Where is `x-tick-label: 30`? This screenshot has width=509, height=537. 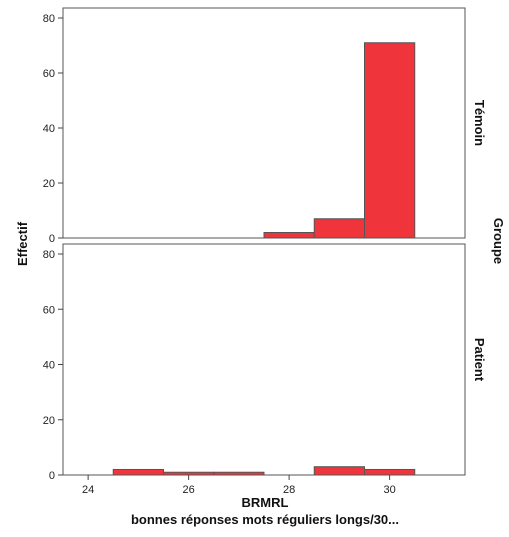
x-tick-label: 30 is located at coordinates (390, 490).